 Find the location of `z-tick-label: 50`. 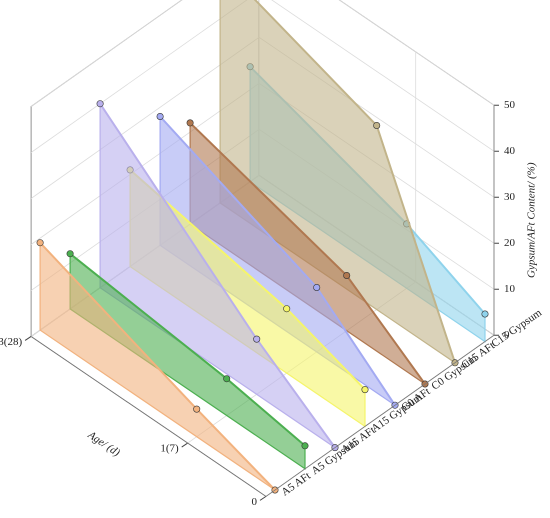

z-tick-label: 50 is located at coordinates (510, 105).